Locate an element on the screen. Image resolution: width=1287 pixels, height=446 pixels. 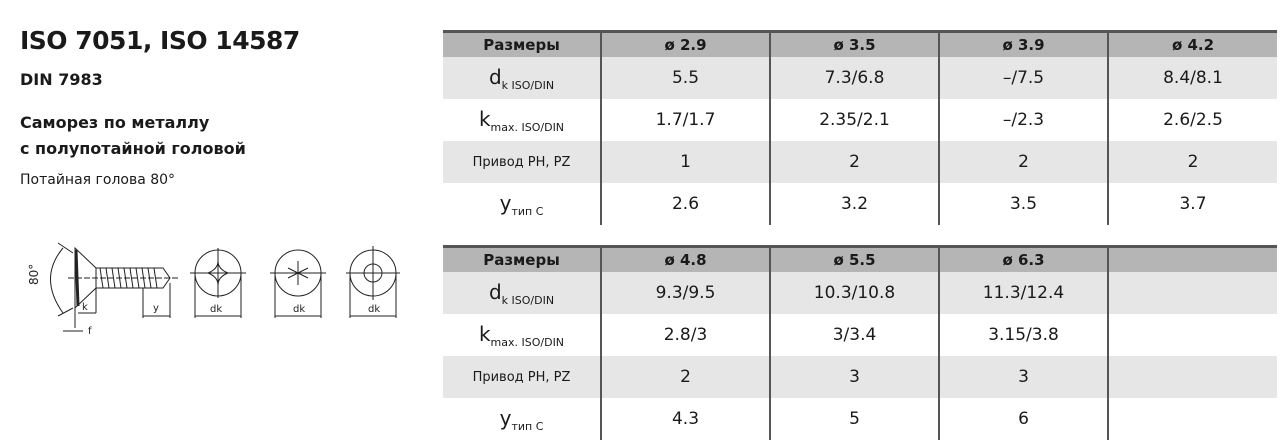
table-cell: 5 is located at coordinates (854, 419).